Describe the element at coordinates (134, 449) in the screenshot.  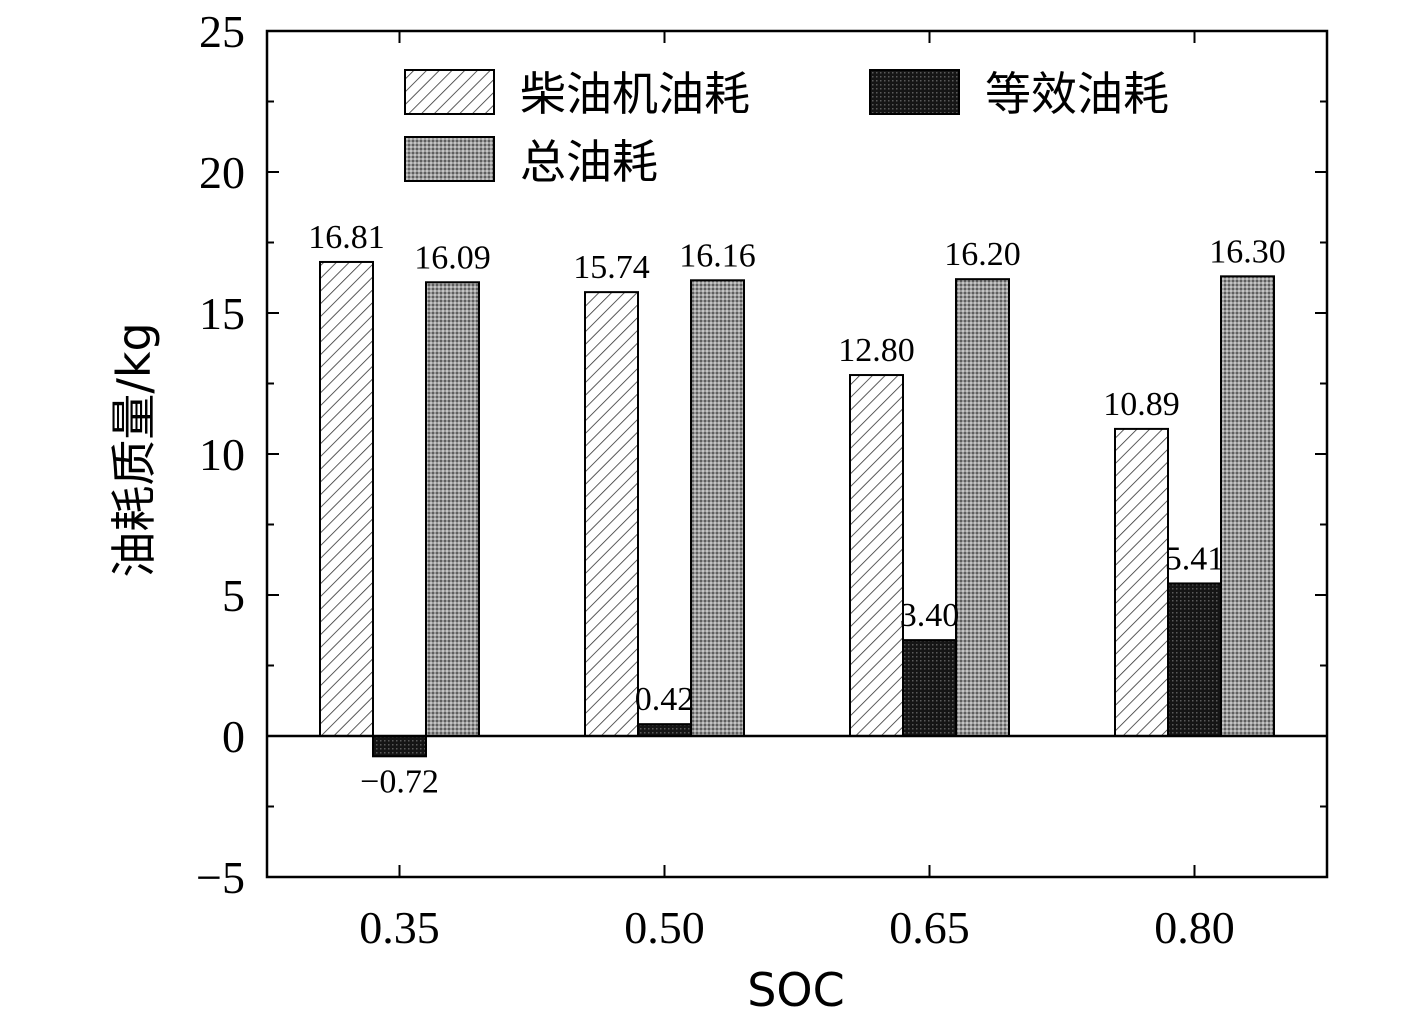
I see `y-axis-title: 油耗质量/kg` at that location.